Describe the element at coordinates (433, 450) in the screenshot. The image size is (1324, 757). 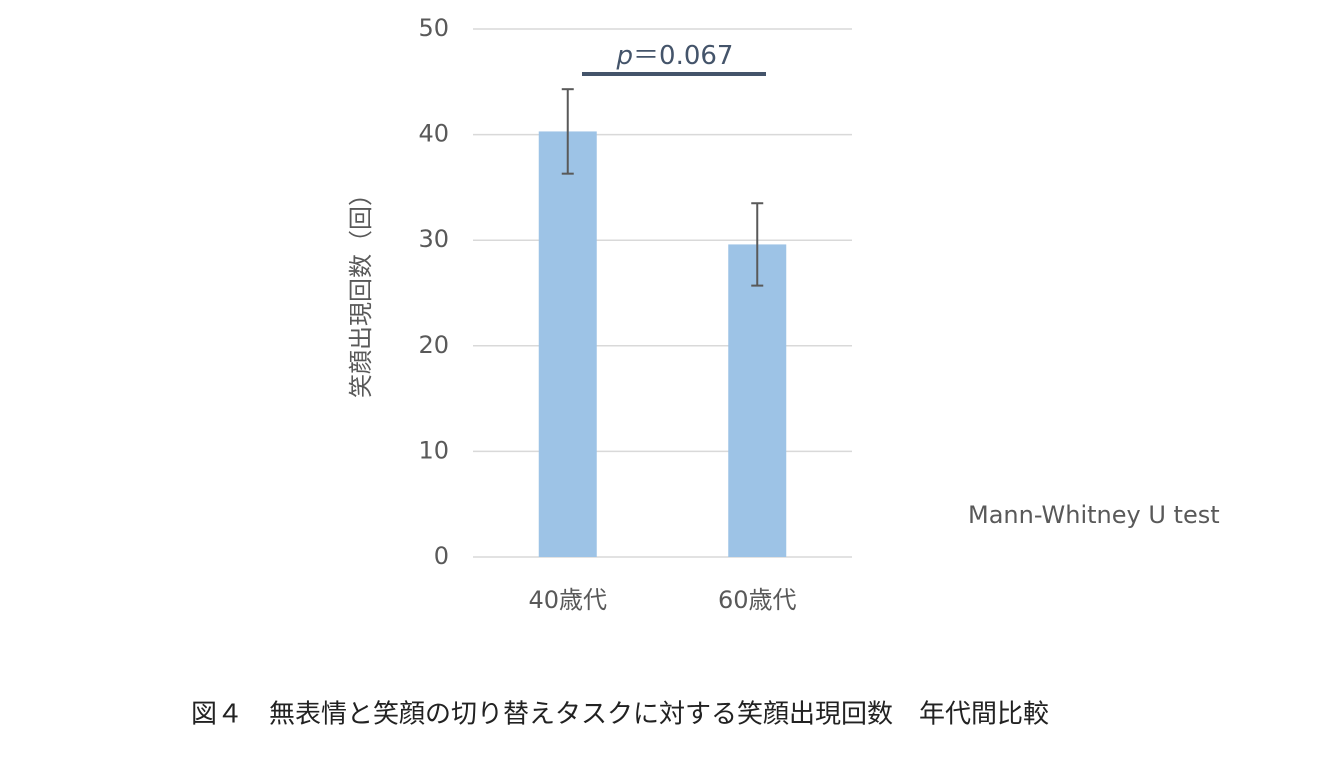
I see `y-tick-label: 10` at that location.